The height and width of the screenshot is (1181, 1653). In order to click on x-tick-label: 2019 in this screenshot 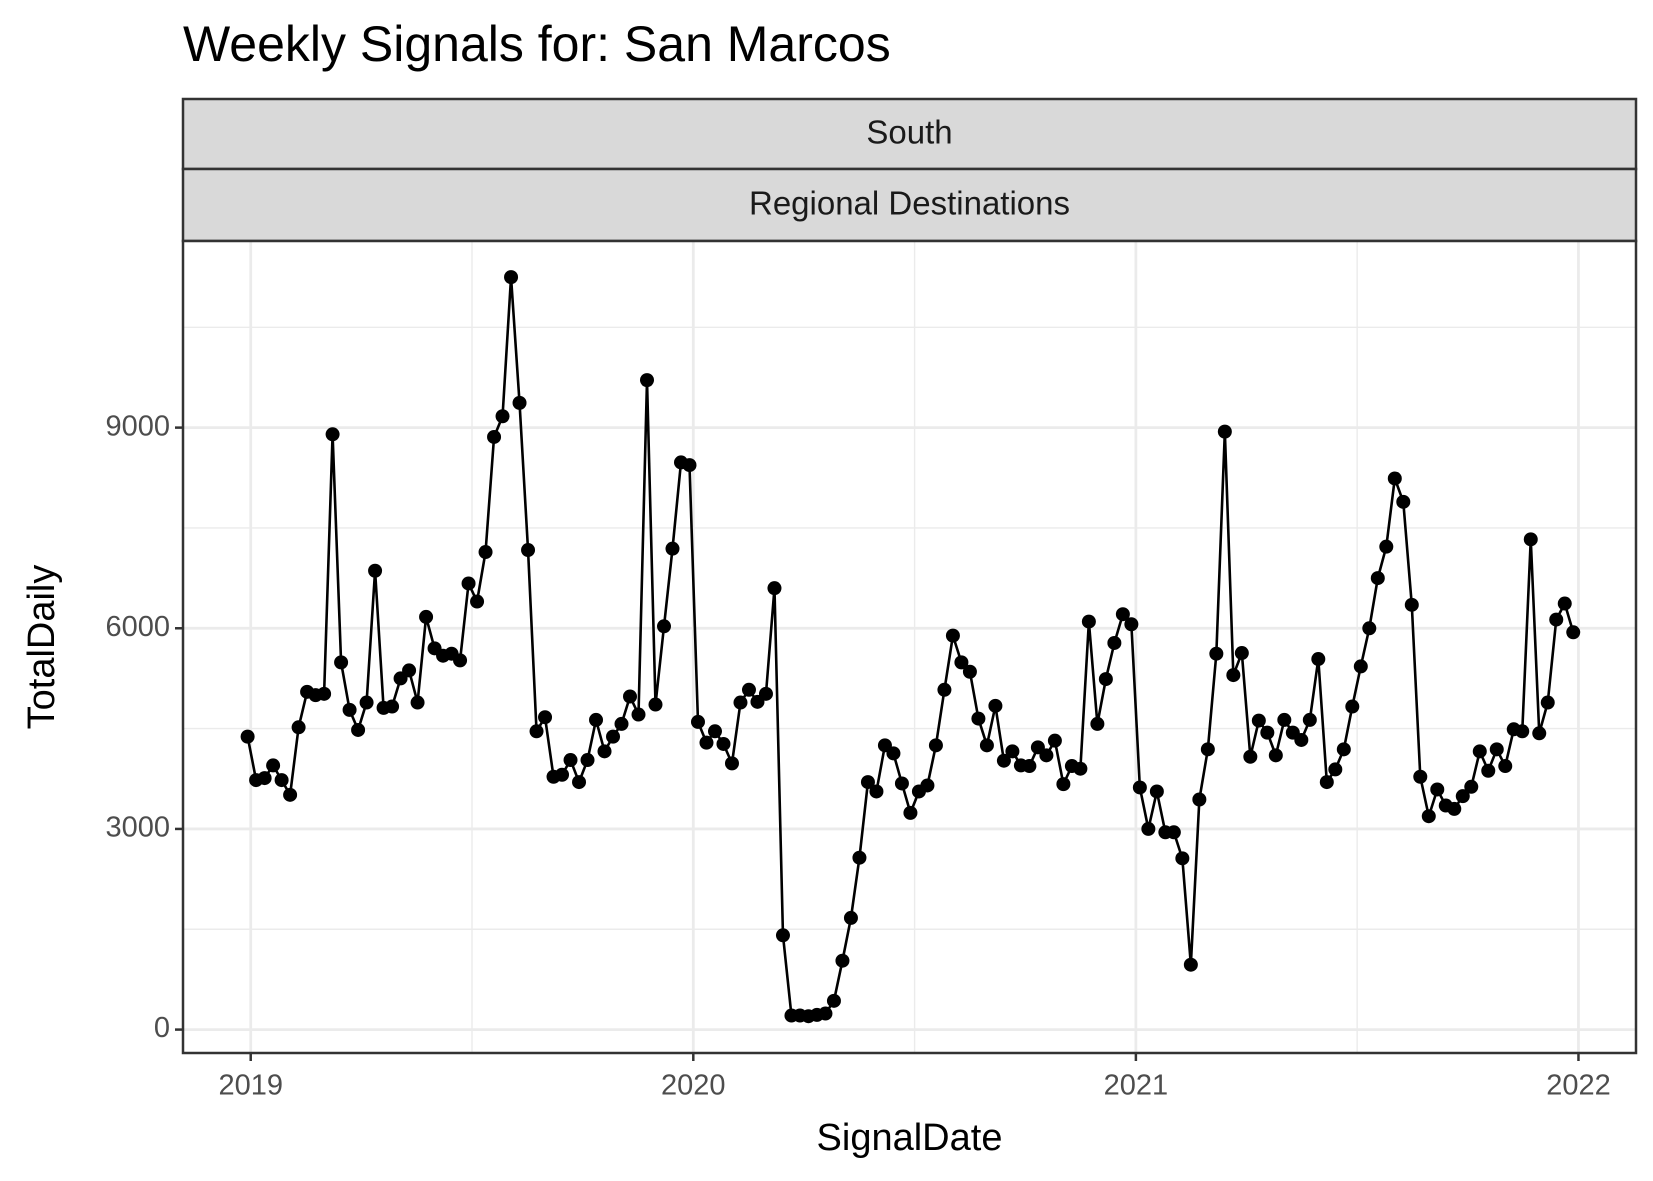, I will do `click(250, 1086)`.